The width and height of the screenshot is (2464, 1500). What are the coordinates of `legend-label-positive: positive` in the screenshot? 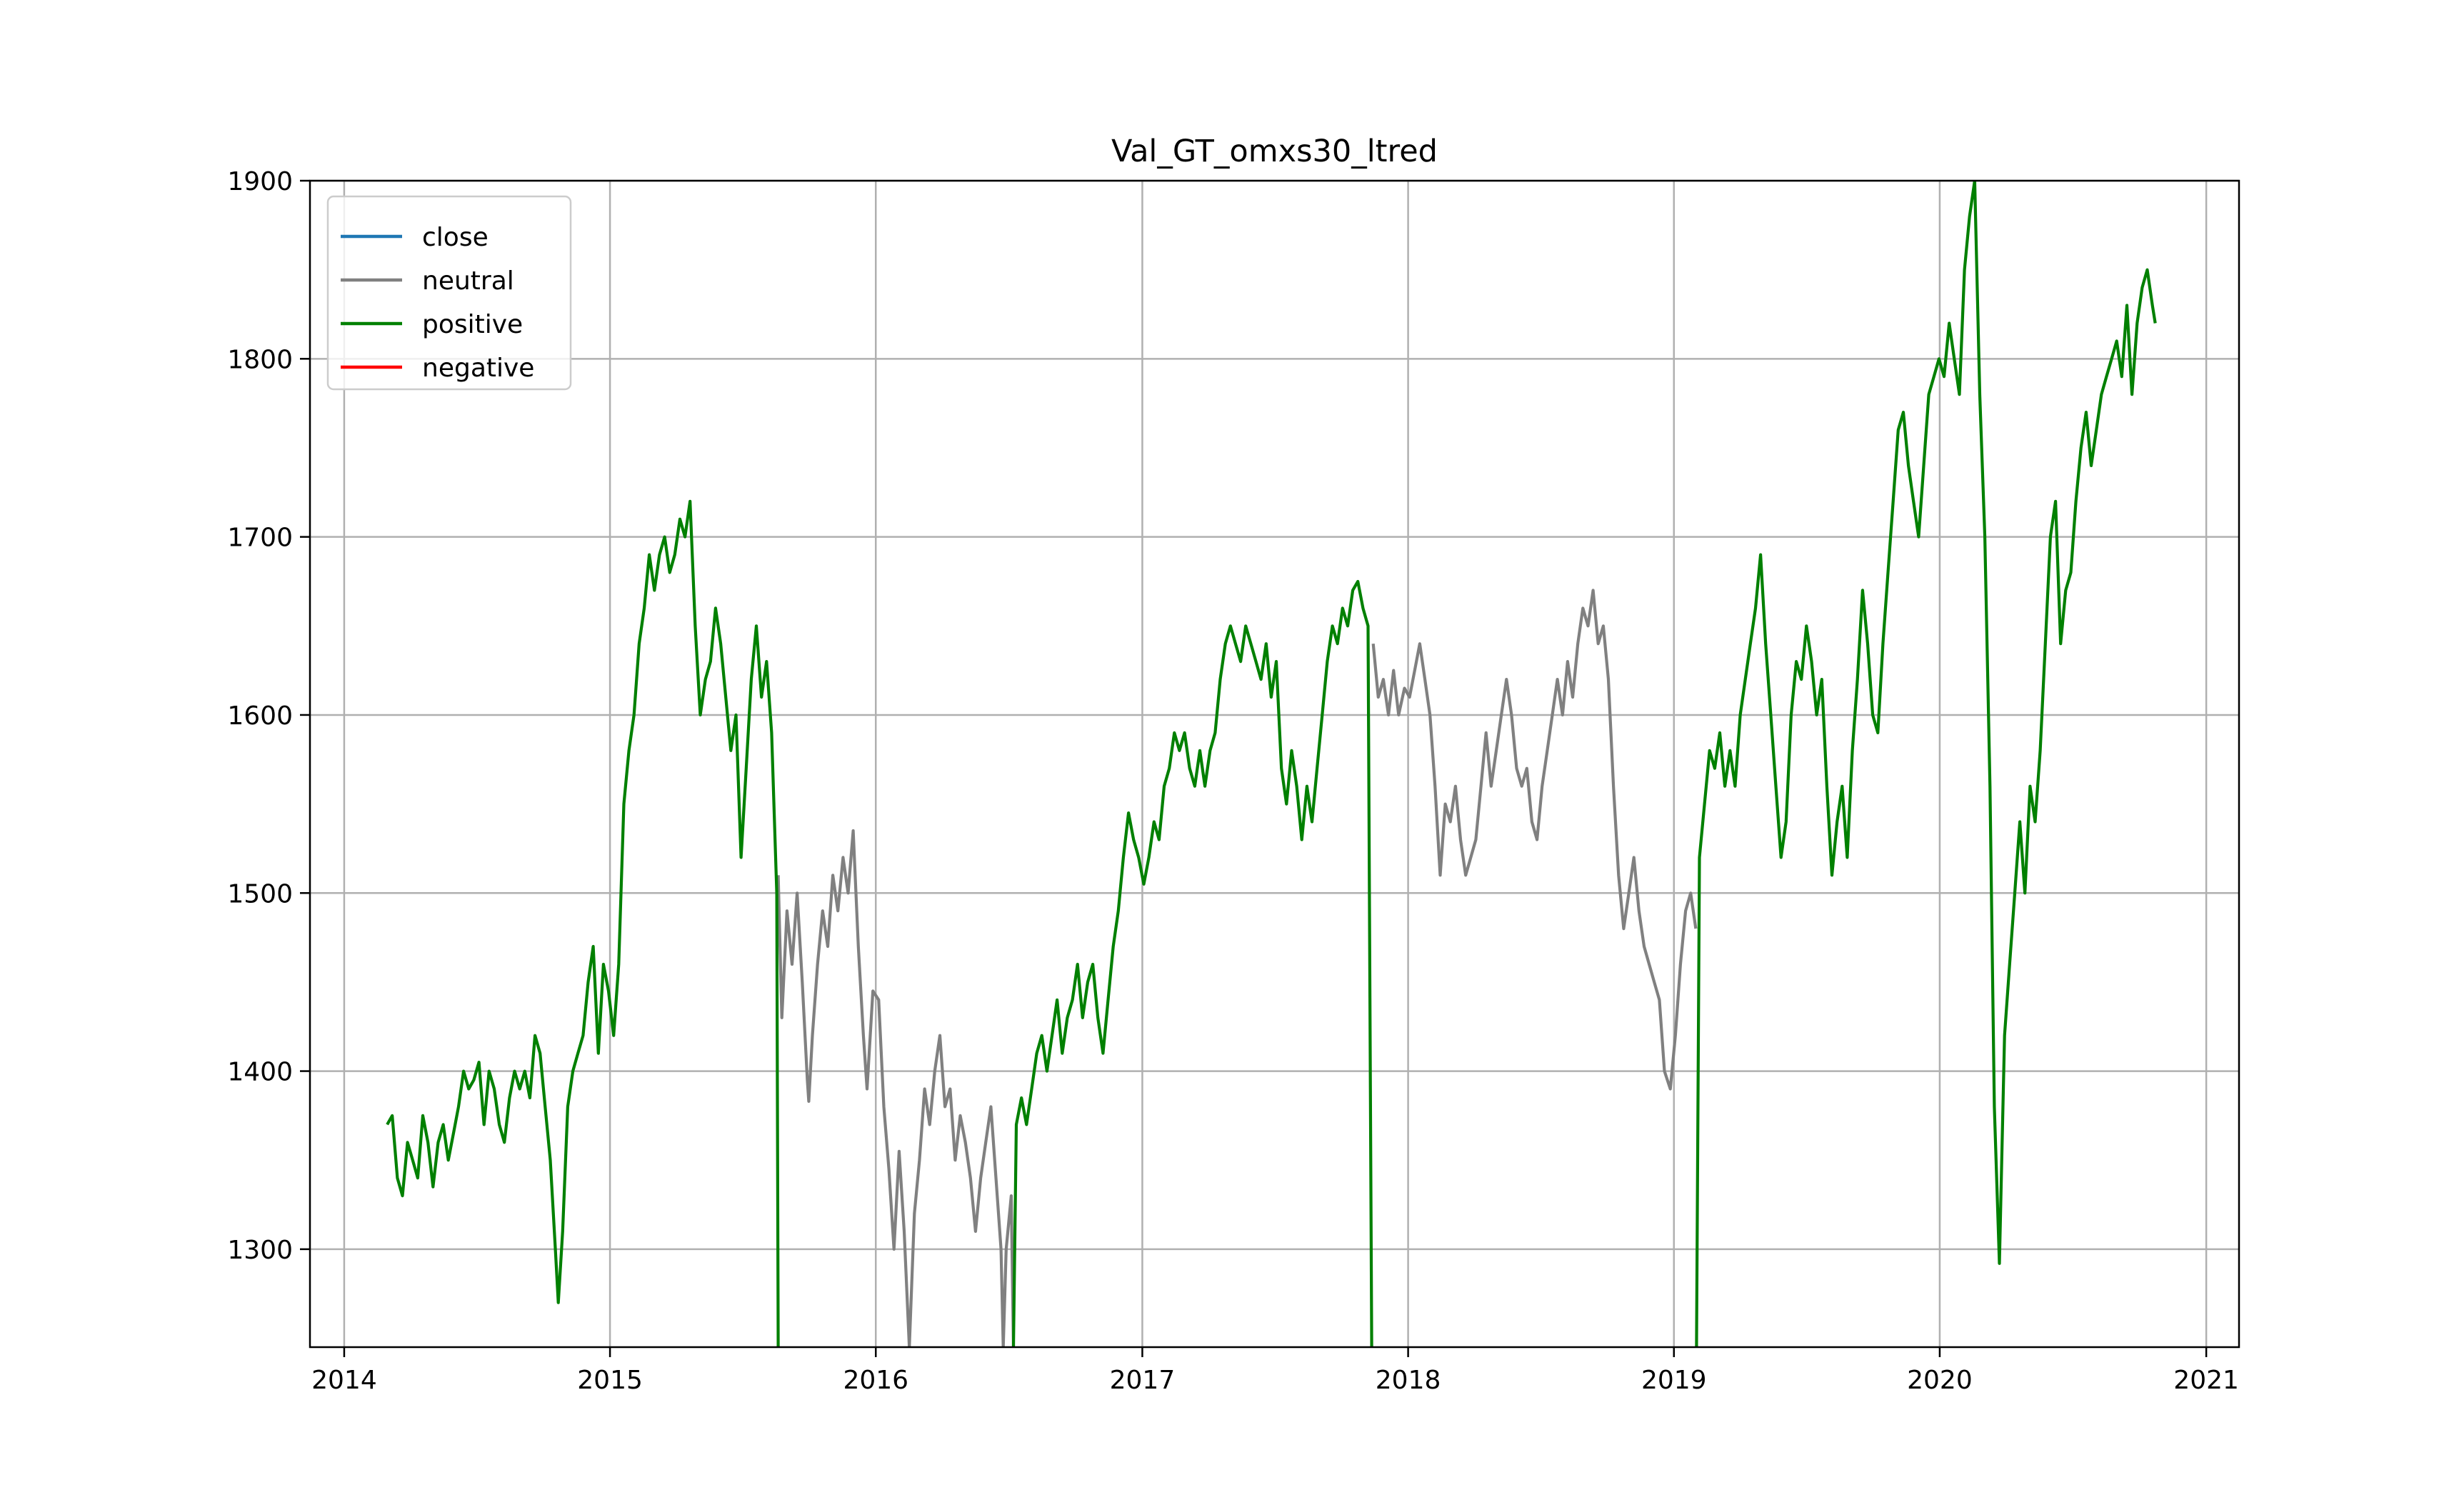 It's located at (472, 324).